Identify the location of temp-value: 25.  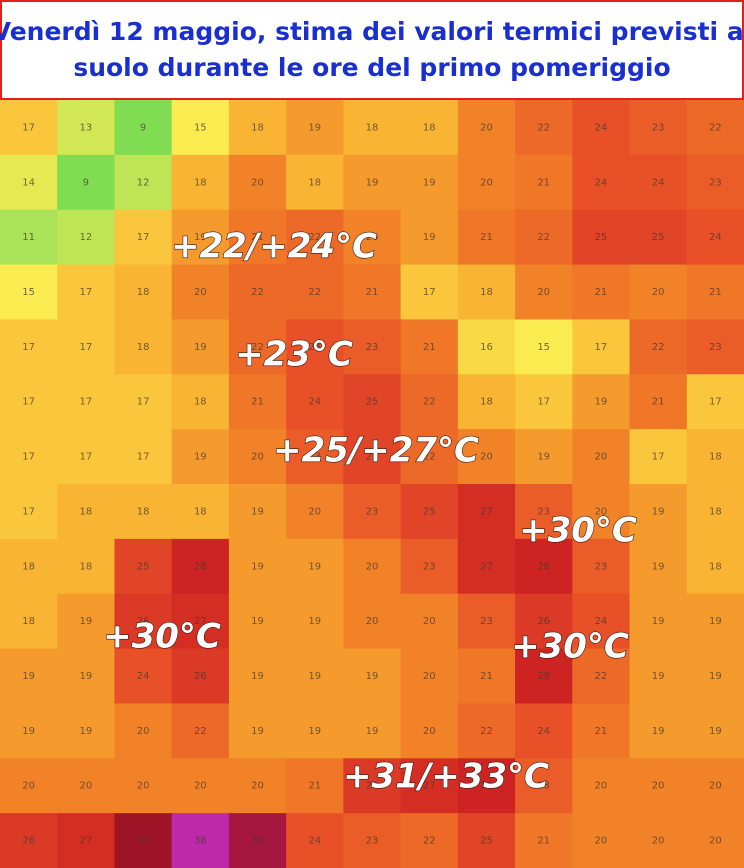
(372, 457).